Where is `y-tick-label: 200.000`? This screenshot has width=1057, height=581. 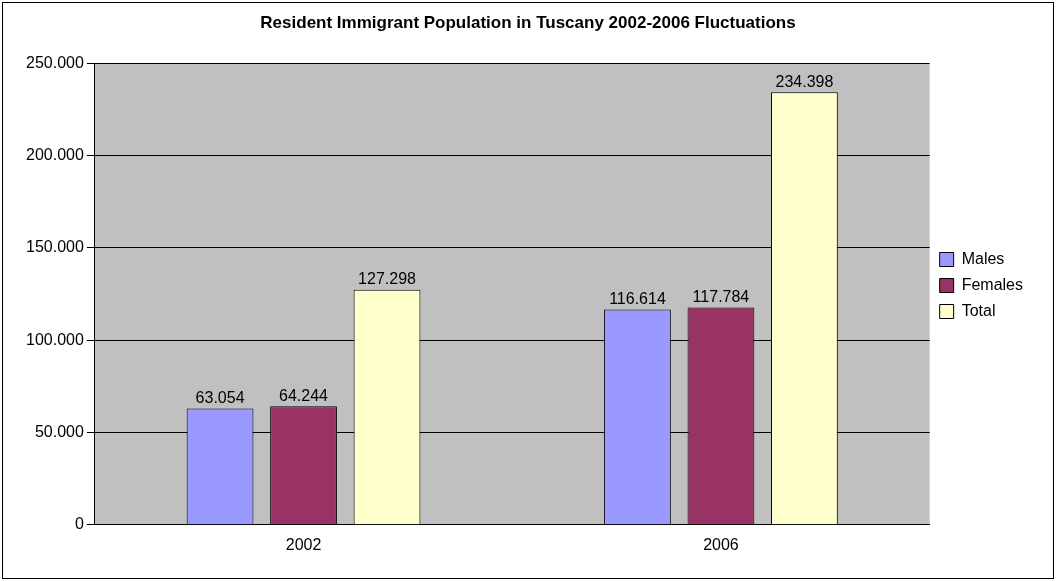 y-tick-label: 200.000 is located at coordinates (54, 155).